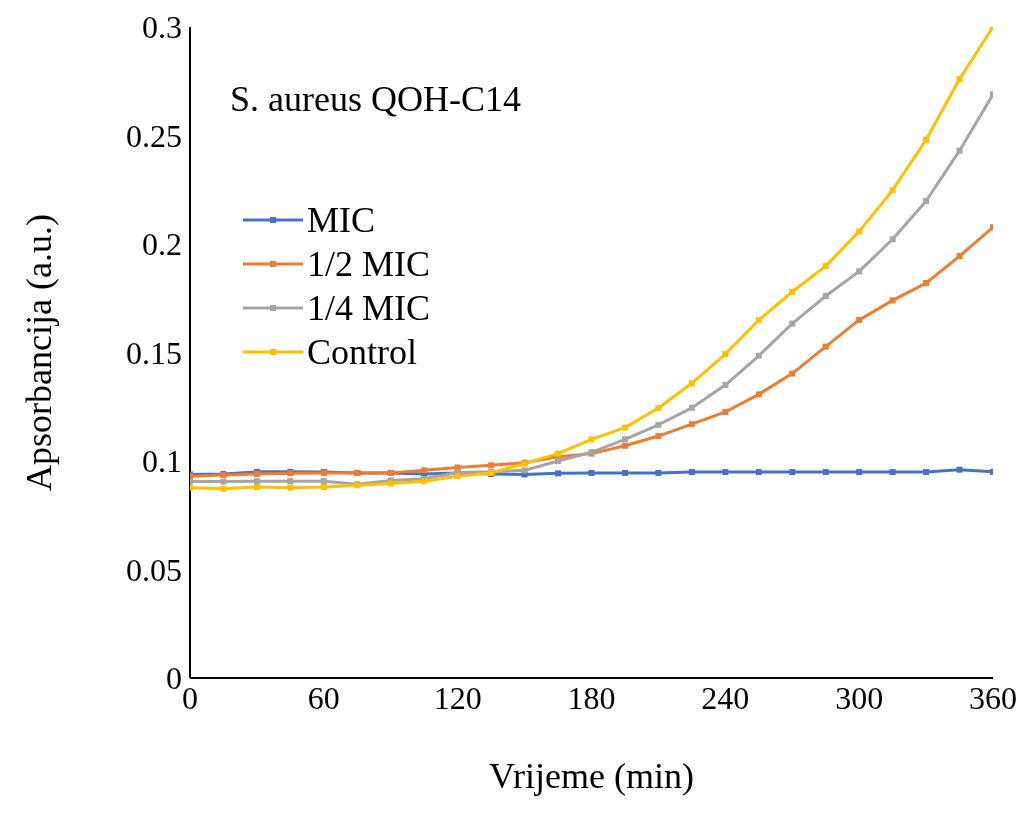 The height and width of the screenshot is (816, 1025). I want to click on y-tick-label: 0.3, so click(162, 27).